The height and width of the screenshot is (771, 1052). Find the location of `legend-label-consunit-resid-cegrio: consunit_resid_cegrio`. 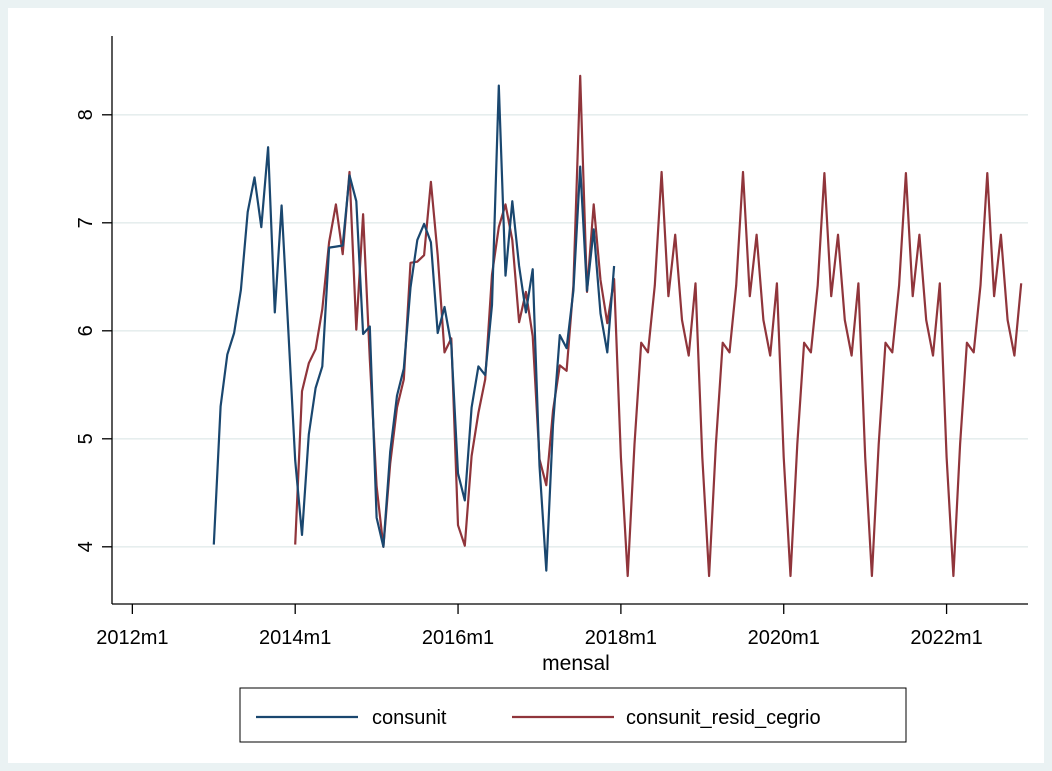

legend-label-consunit-resid-cegrio: consunit_resid_cegrio is located at coordinates (723, 718).